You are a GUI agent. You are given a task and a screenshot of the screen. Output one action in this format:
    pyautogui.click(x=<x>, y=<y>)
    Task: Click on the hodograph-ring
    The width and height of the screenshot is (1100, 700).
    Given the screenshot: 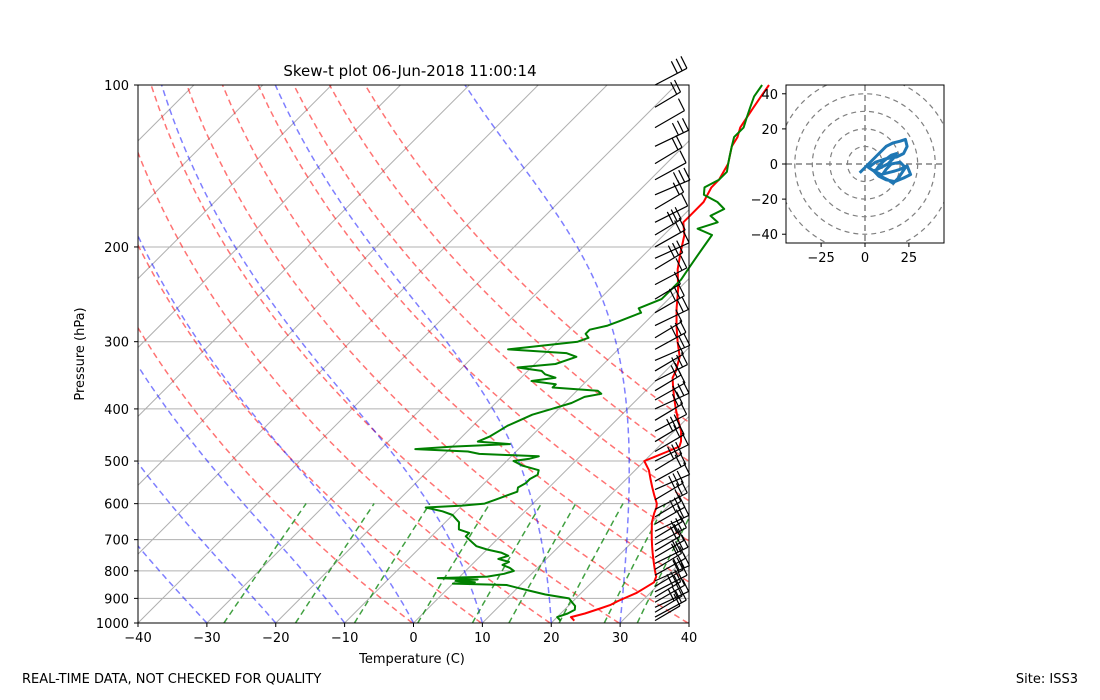 What is the action you would take?
    pyautogui.click(x=865, y=164)
    